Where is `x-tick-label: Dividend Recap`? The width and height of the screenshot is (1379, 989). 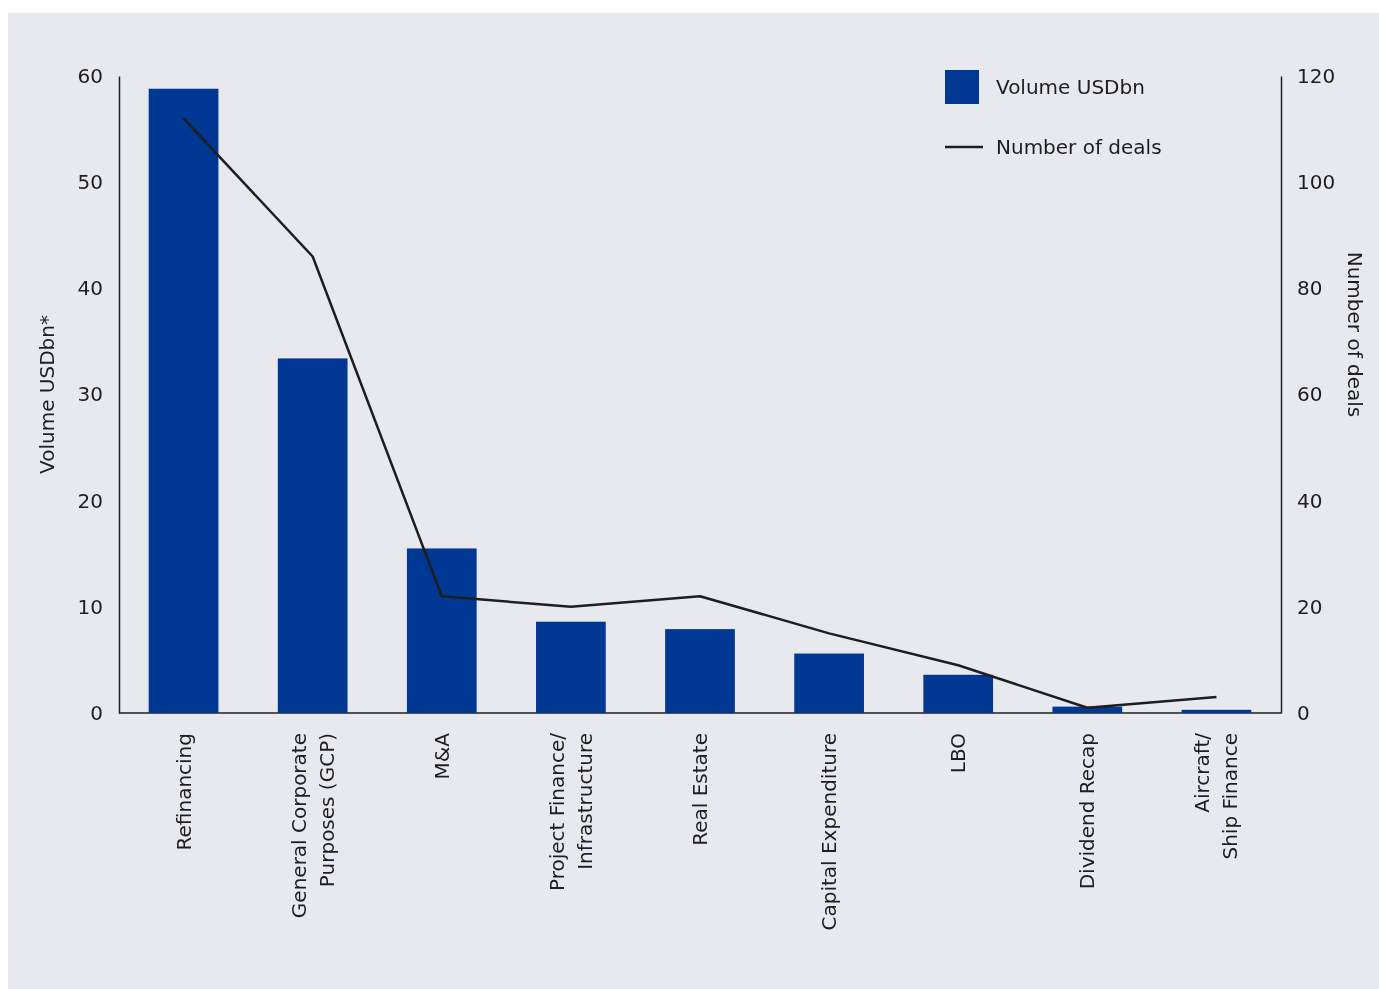
x-tick-label: Dividend Recap is located at coordinates (1087, 811).